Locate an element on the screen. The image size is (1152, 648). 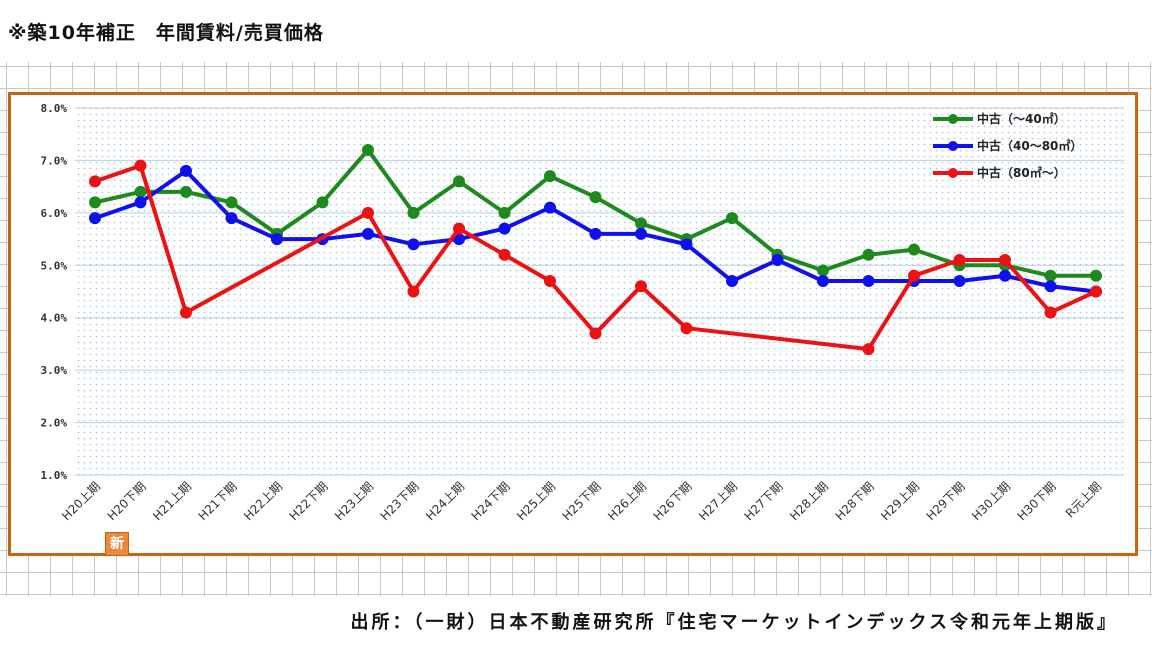
y-tick-label: 7.0% is located at coordinates (54, 160).